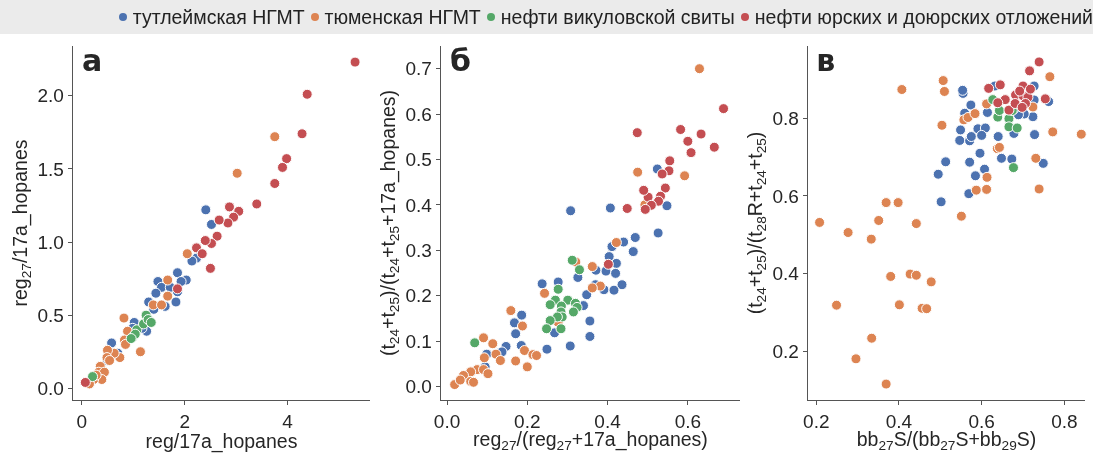 This screenshot has width=1093, height=453. What do you see at coordinates (418, 296) in the screenshot?
I see `y-tick-label: 0.2` at bounding box center [418, 296].